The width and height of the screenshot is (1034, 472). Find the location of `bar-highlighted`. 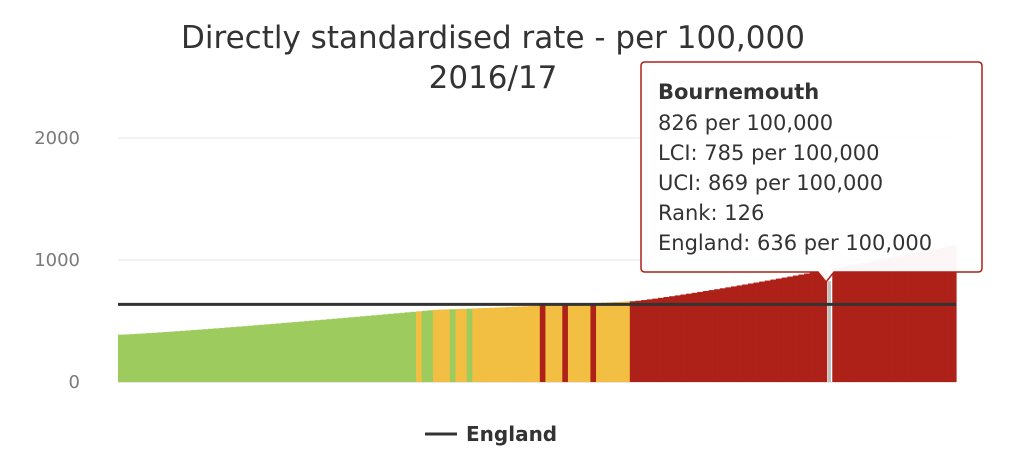

bar-highlighted is located at coordinates (829, 331).